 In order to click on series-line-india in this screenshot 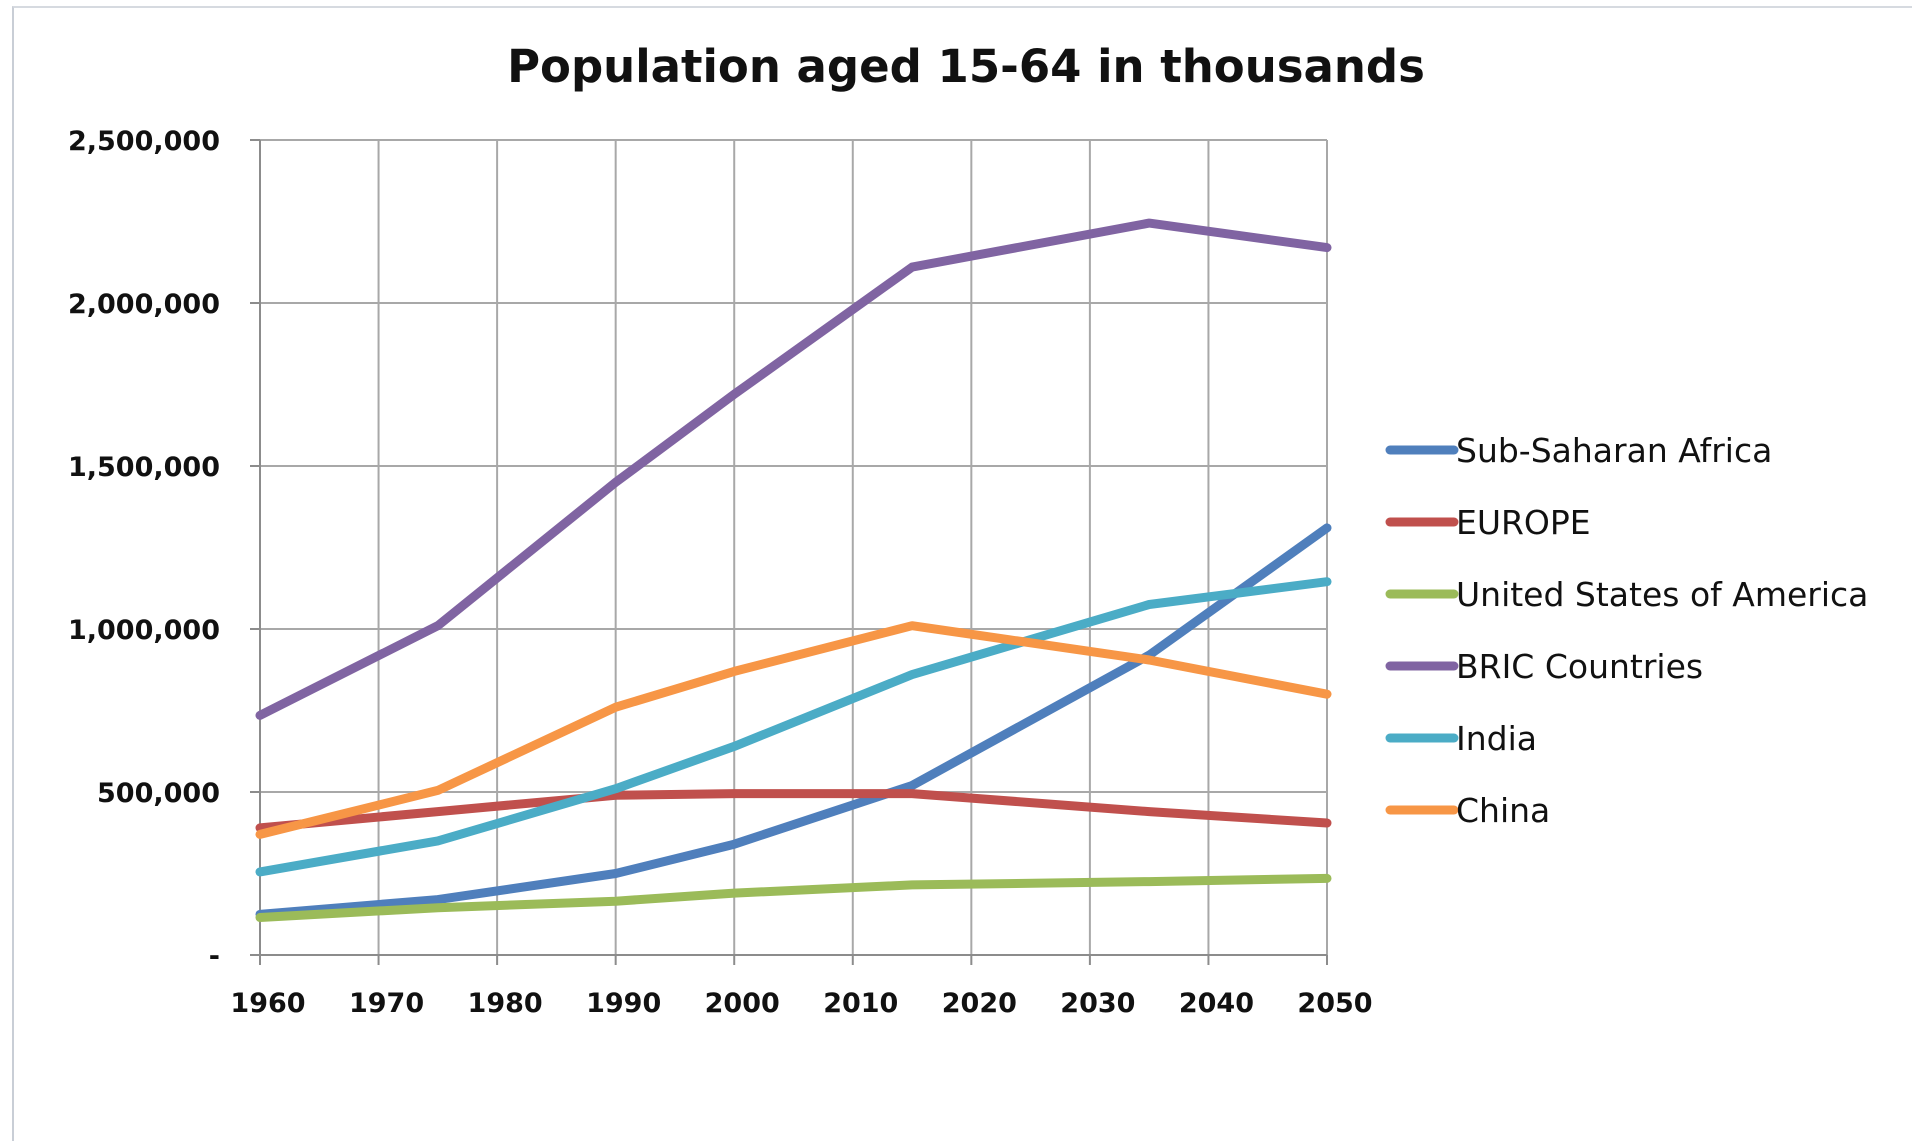, I will do `click(793, 727)`.